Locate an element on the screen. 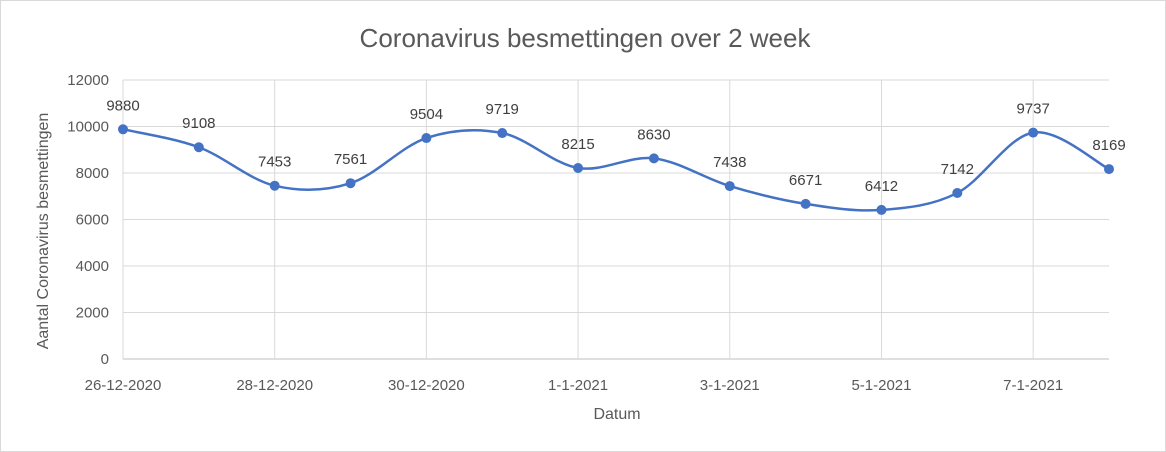 Image resolution: width=1166 pixels, height=452 pixels. x-tick-label: 1-1-2021 is located at coordinates (578, 385).